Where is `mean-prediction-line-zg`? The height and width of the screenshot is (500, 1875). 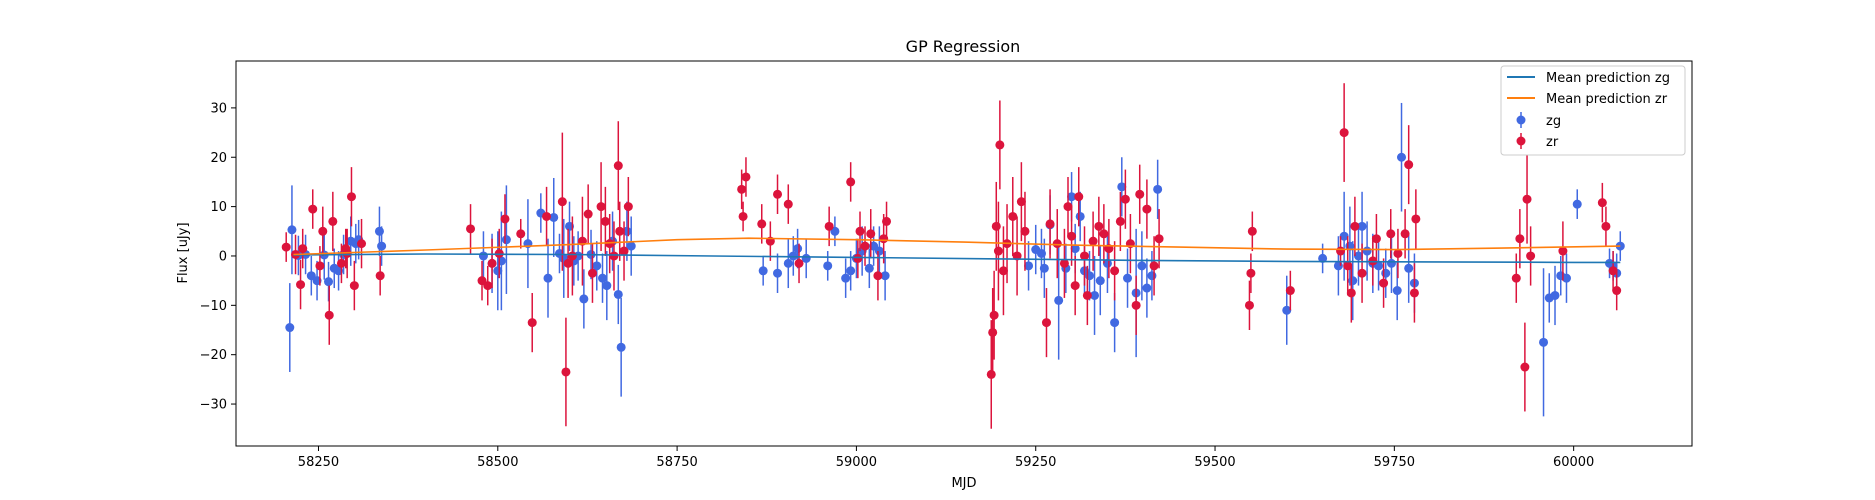
mean-prediction-line-zg is located at coordinates (957, 258).